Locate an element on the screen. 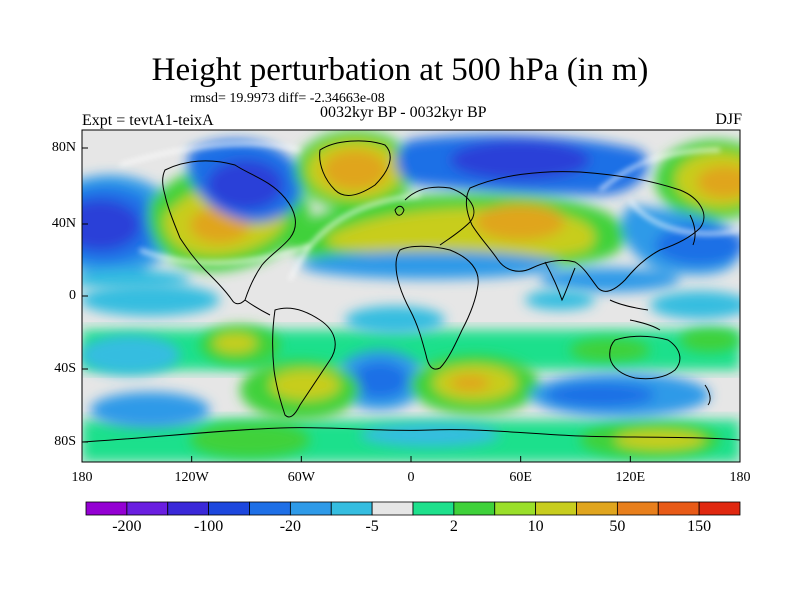  colorbar-label: 150 is located at coordinates (699, 526).